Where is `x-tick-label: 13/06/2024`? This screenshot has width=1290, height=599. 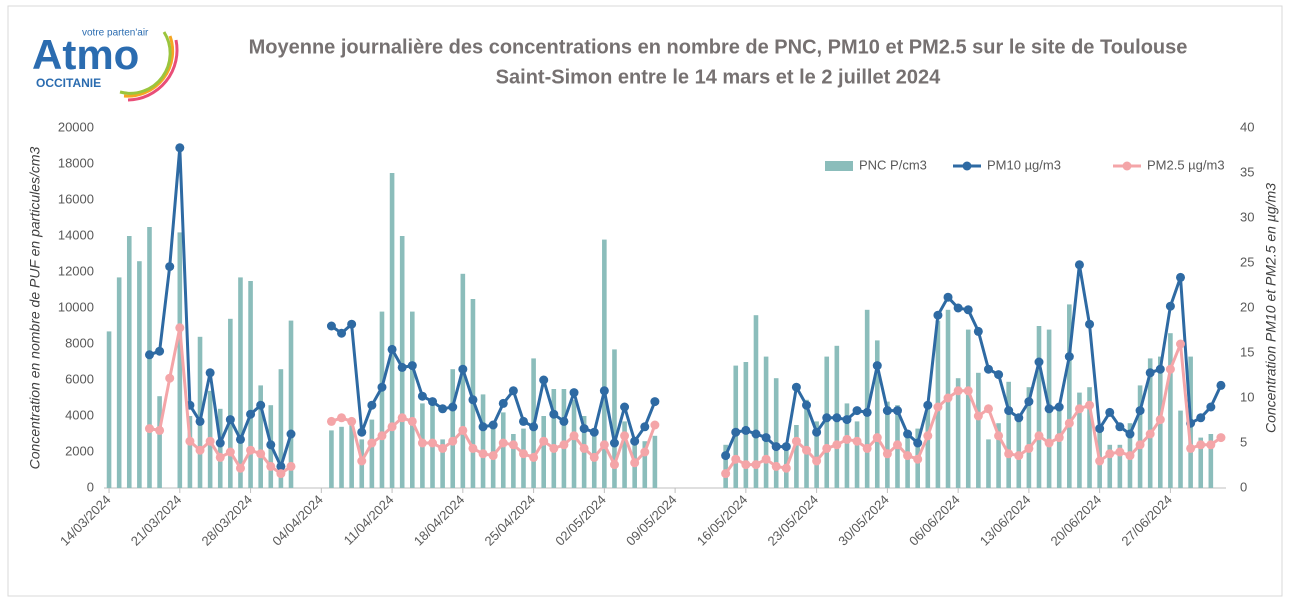 x-tick-label: 13/06/2024 is located at coordinates (1005, 520).